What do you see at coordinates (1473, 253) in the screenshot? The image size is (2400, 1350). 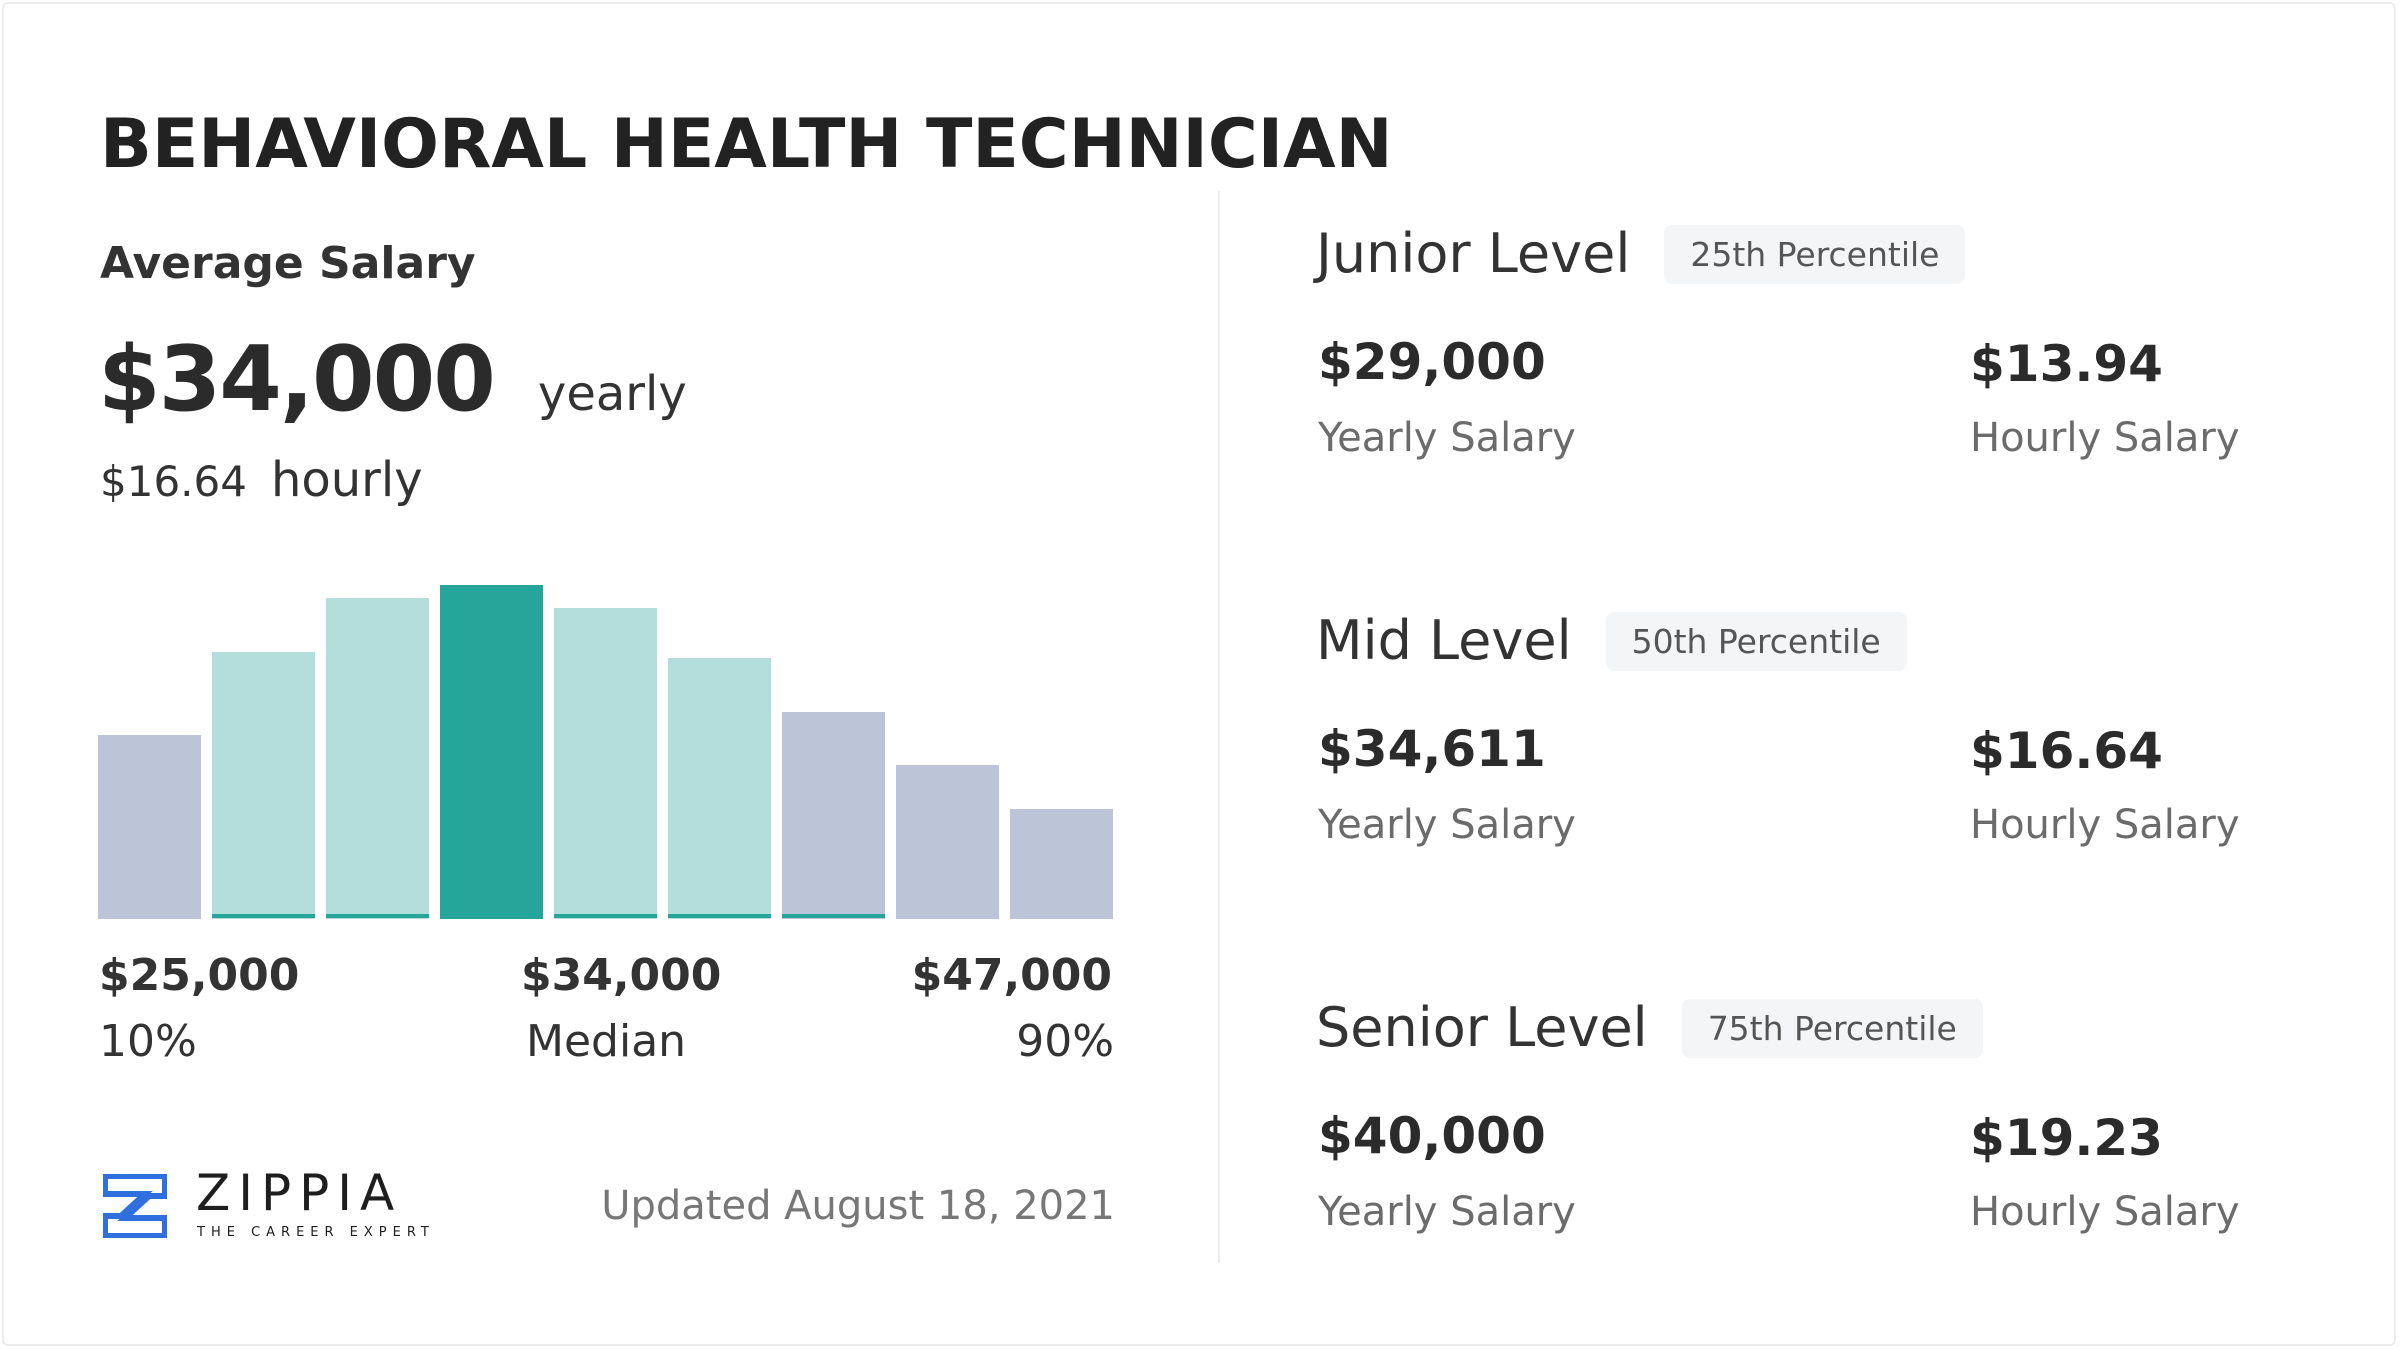 I see `level-name: Junior Level` at bounding box center [1473, 253].